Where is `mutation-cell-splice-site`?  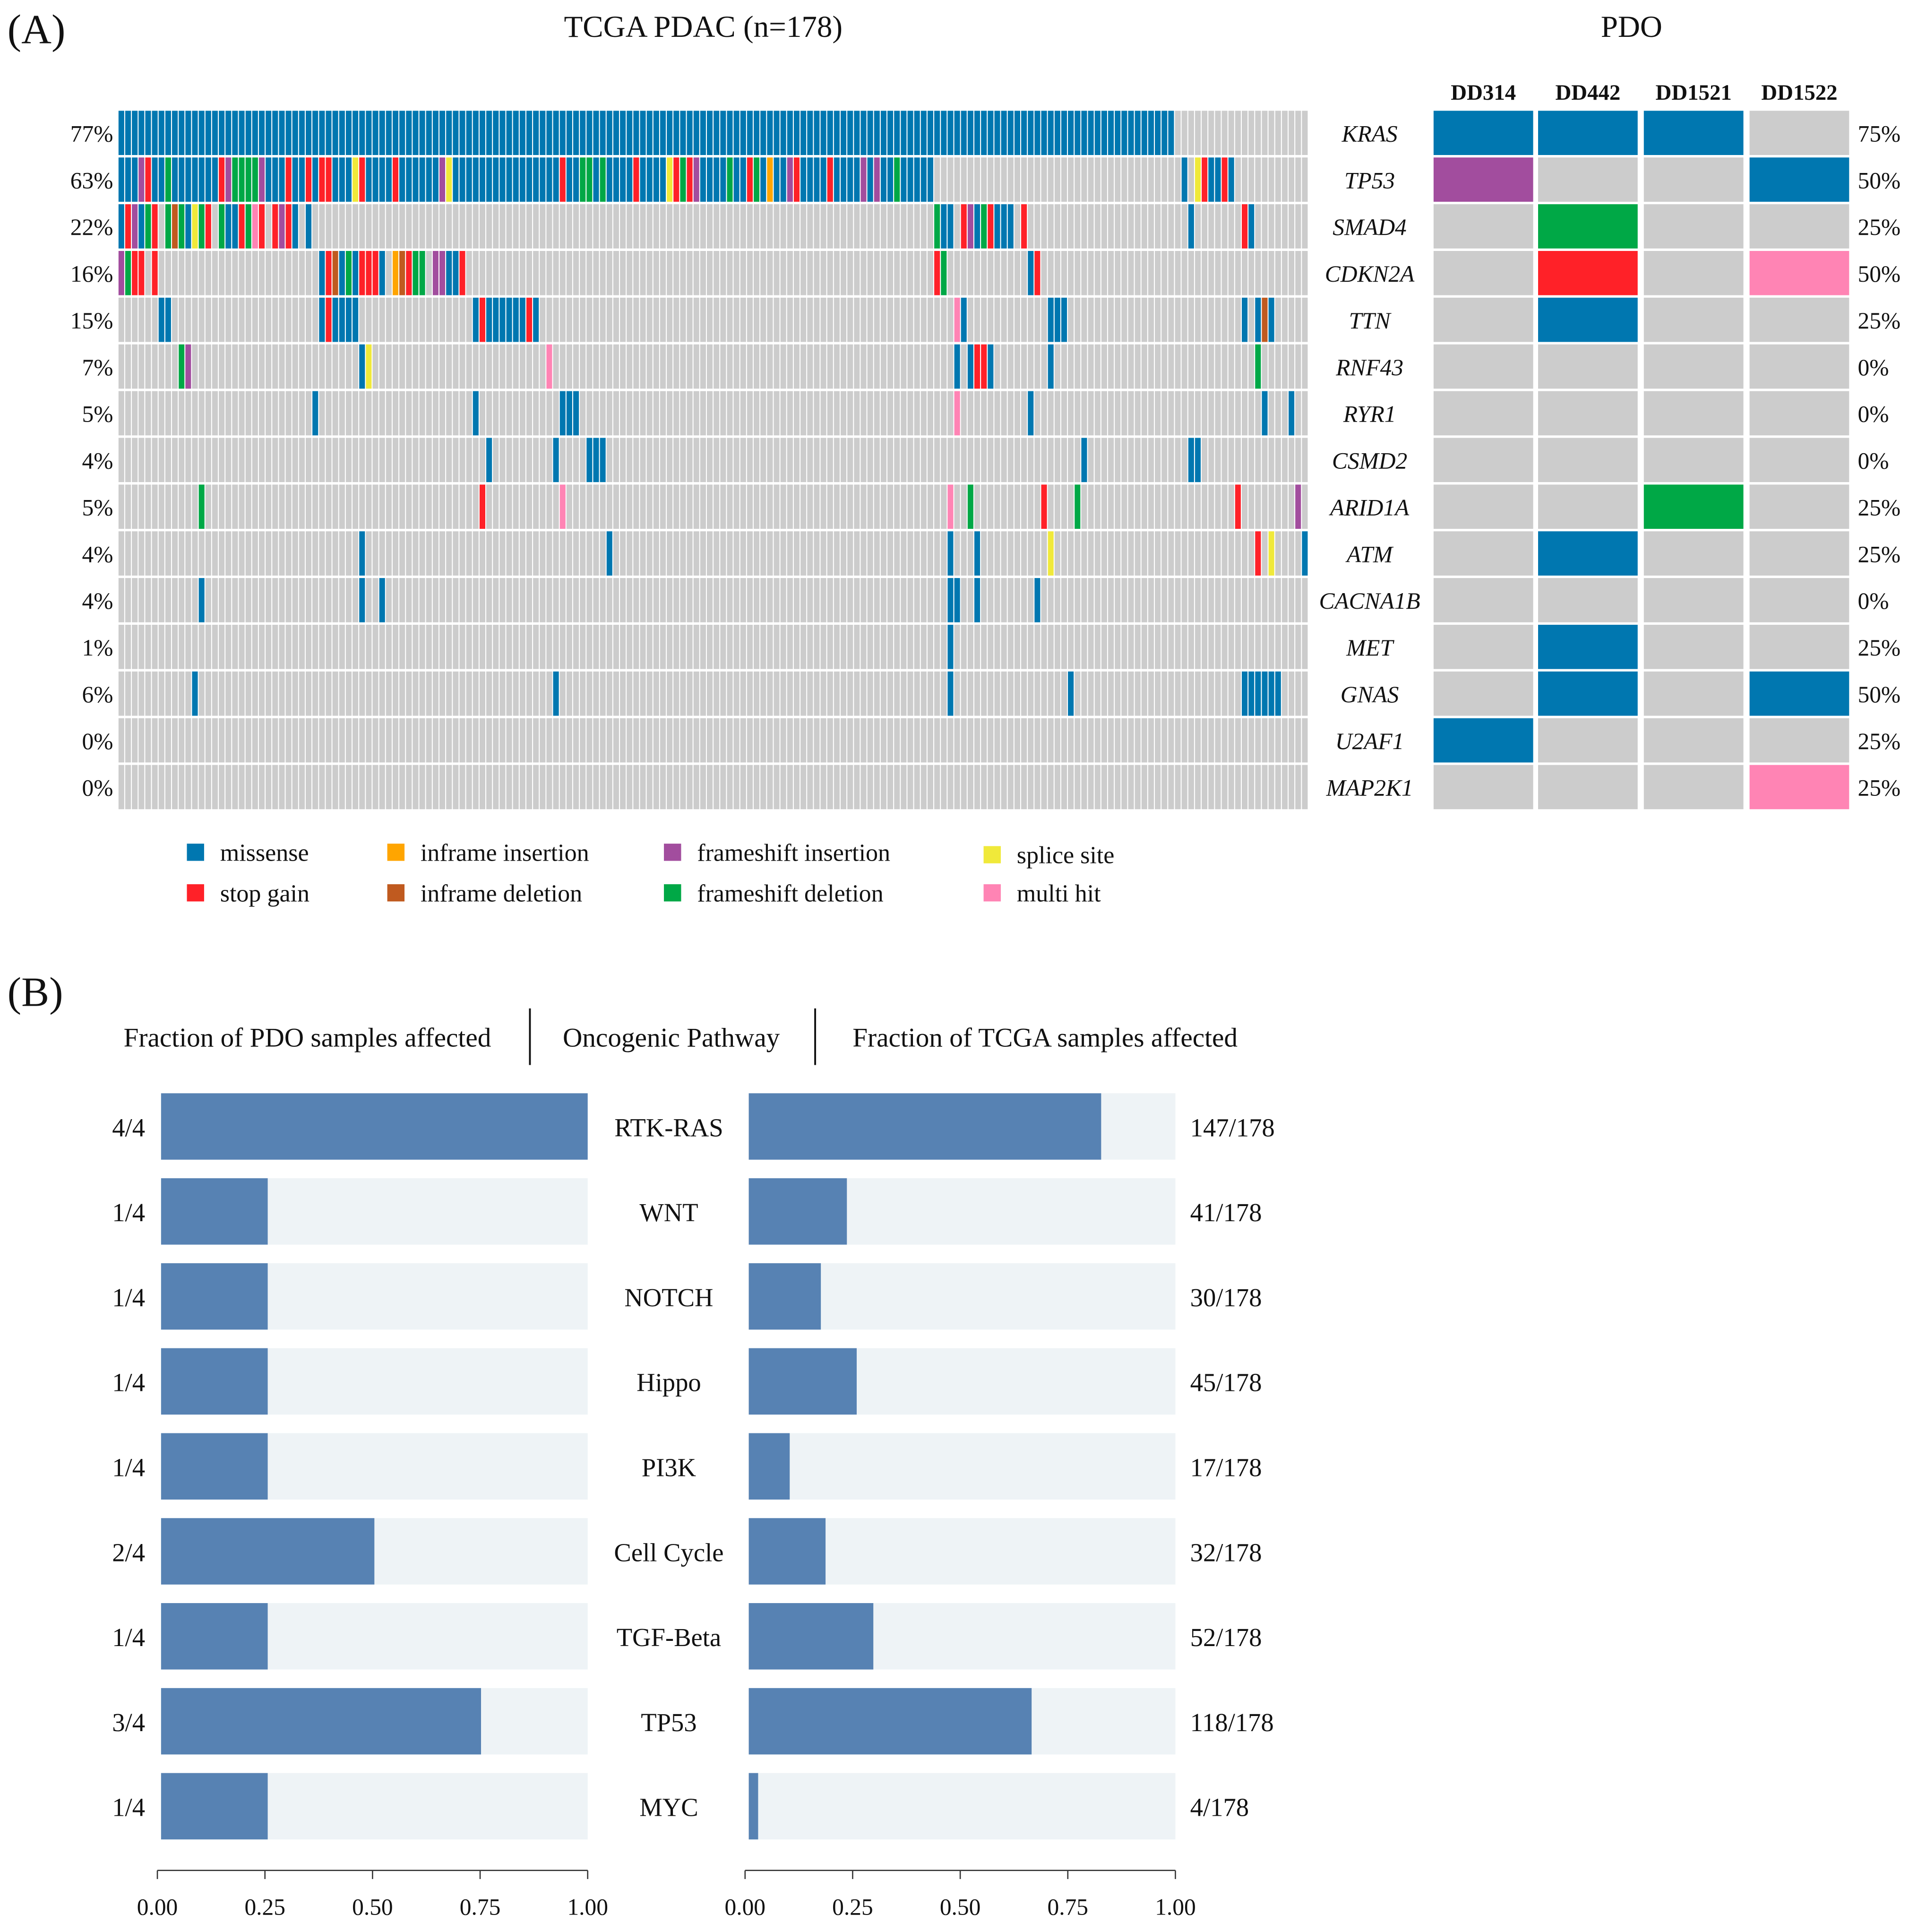
mutation-cell-splice-site is located at coordinates (195, 227).